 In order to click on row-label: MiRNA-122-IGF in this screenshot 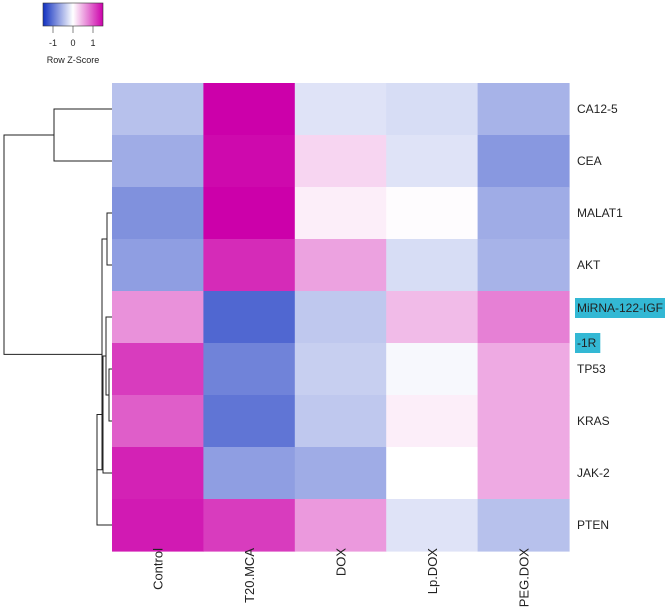, I will do `click(620, 308)`.